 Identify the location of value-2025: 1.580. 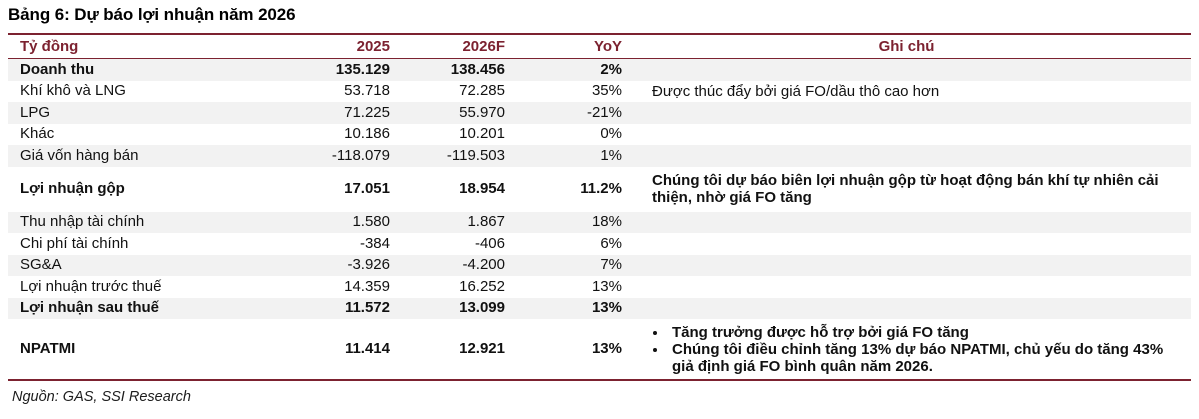
(371, 222).